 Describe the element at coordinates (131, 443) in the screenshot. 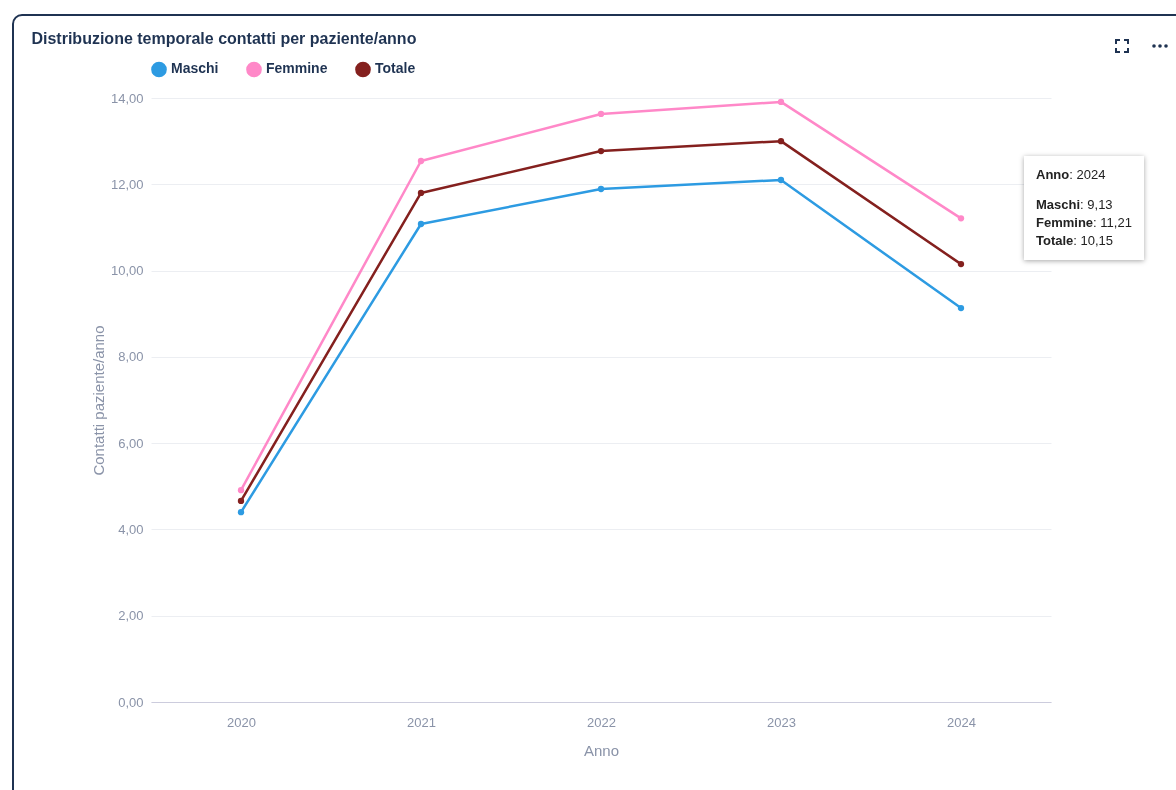

I see `y-tick-label: 6,00` at that location.